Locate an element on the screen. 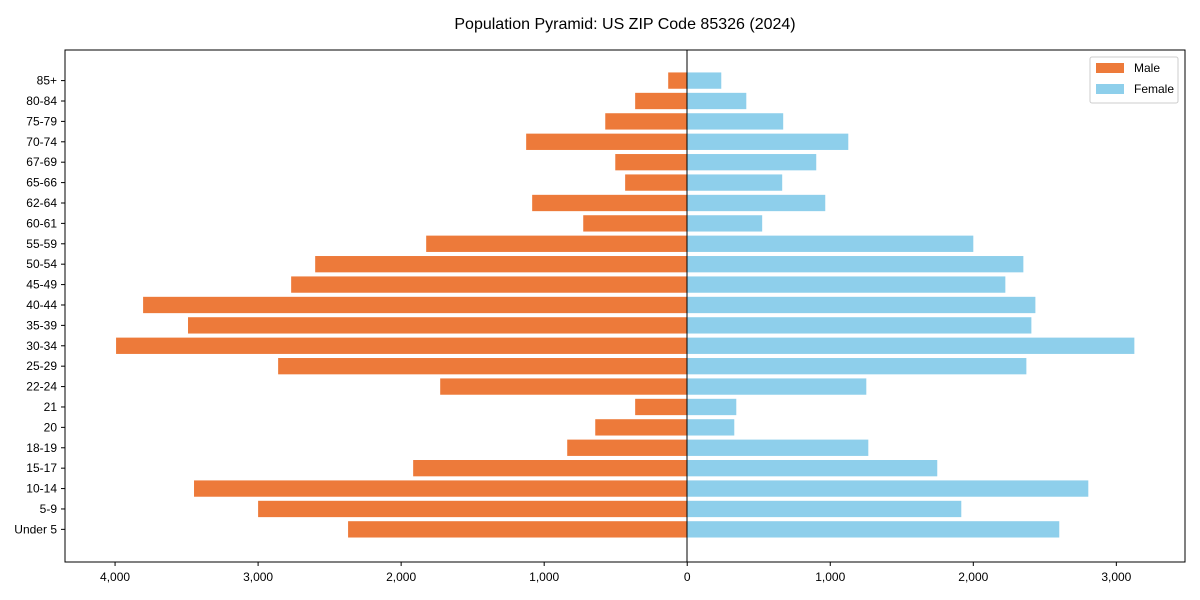 The width and height of the screenshot is (1200, 600). y-tick-label: 67-69 is located at coordinates (41, 162).